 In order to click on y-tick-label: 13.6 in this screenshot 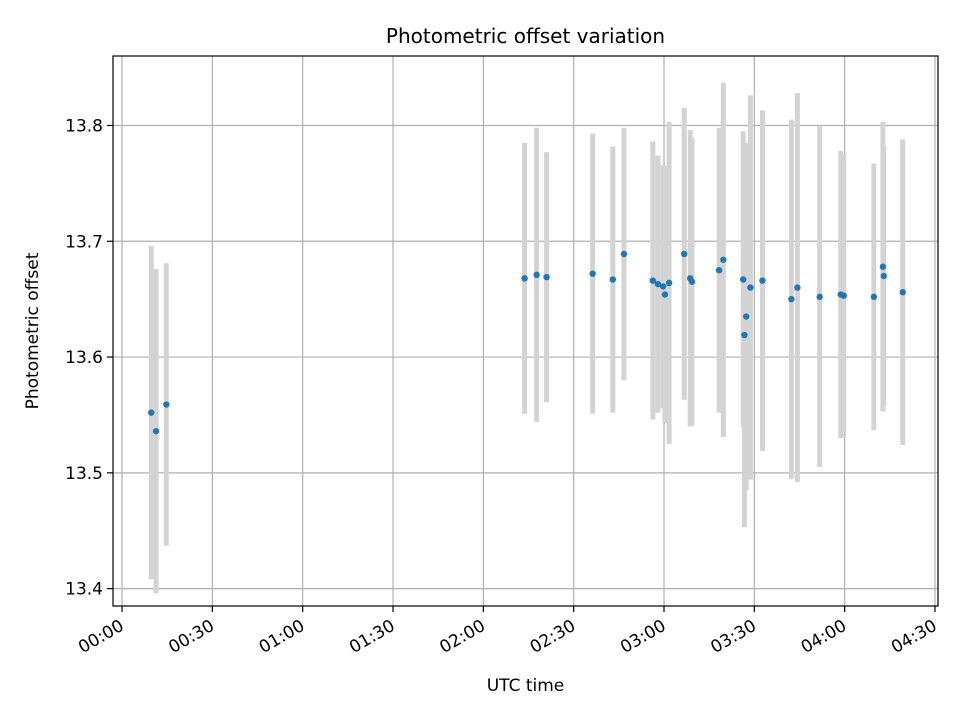, I will do `click(84, 358)`.